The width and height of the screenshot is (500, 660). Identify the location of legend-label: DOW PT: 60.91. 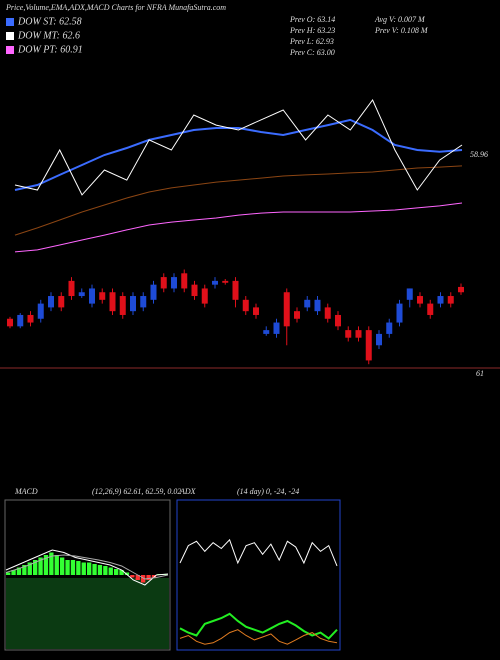
(50, 49).